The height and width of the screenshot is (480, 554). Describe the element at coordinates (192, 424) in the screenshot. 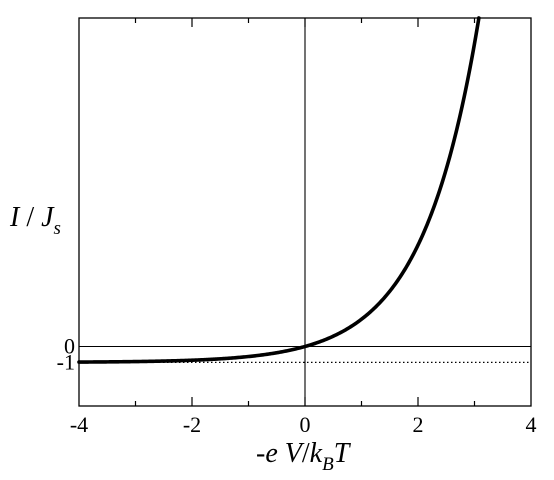

I see `x-tick-label: -2` at that location.